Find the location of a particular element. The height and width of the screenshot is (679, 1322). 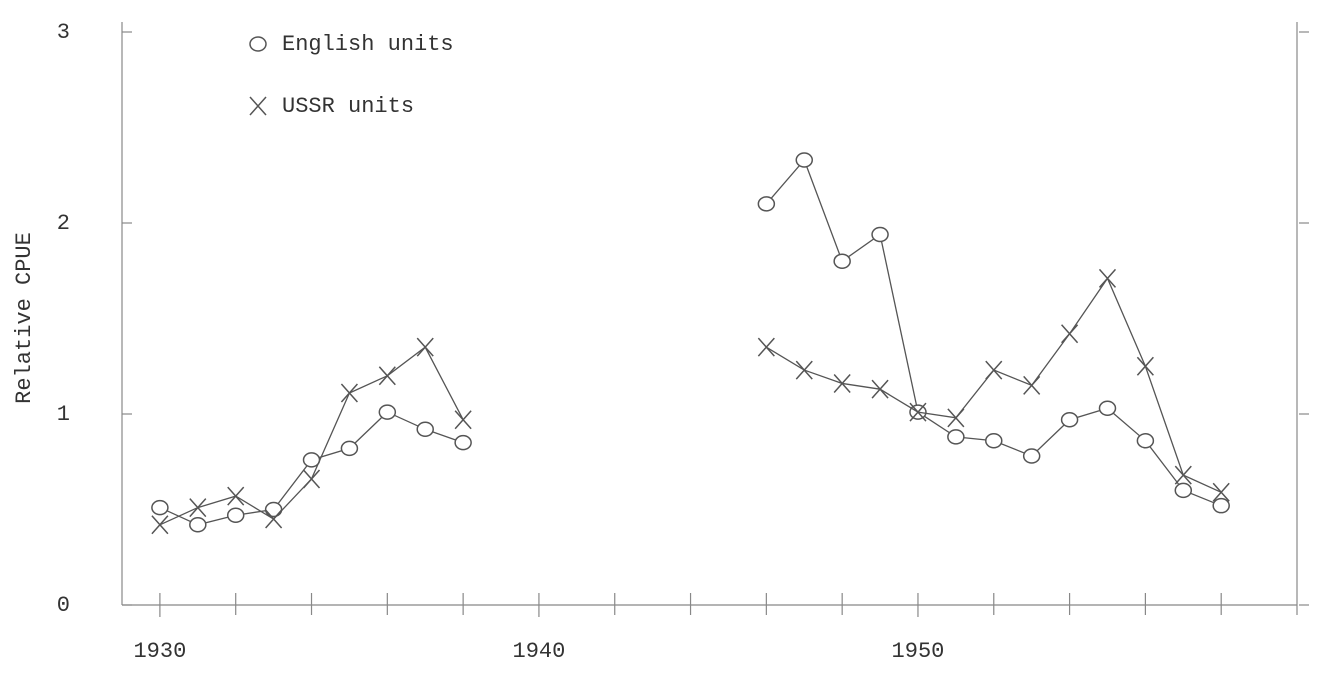

y-tick-label: 0 is located at coordinates (63, 605).